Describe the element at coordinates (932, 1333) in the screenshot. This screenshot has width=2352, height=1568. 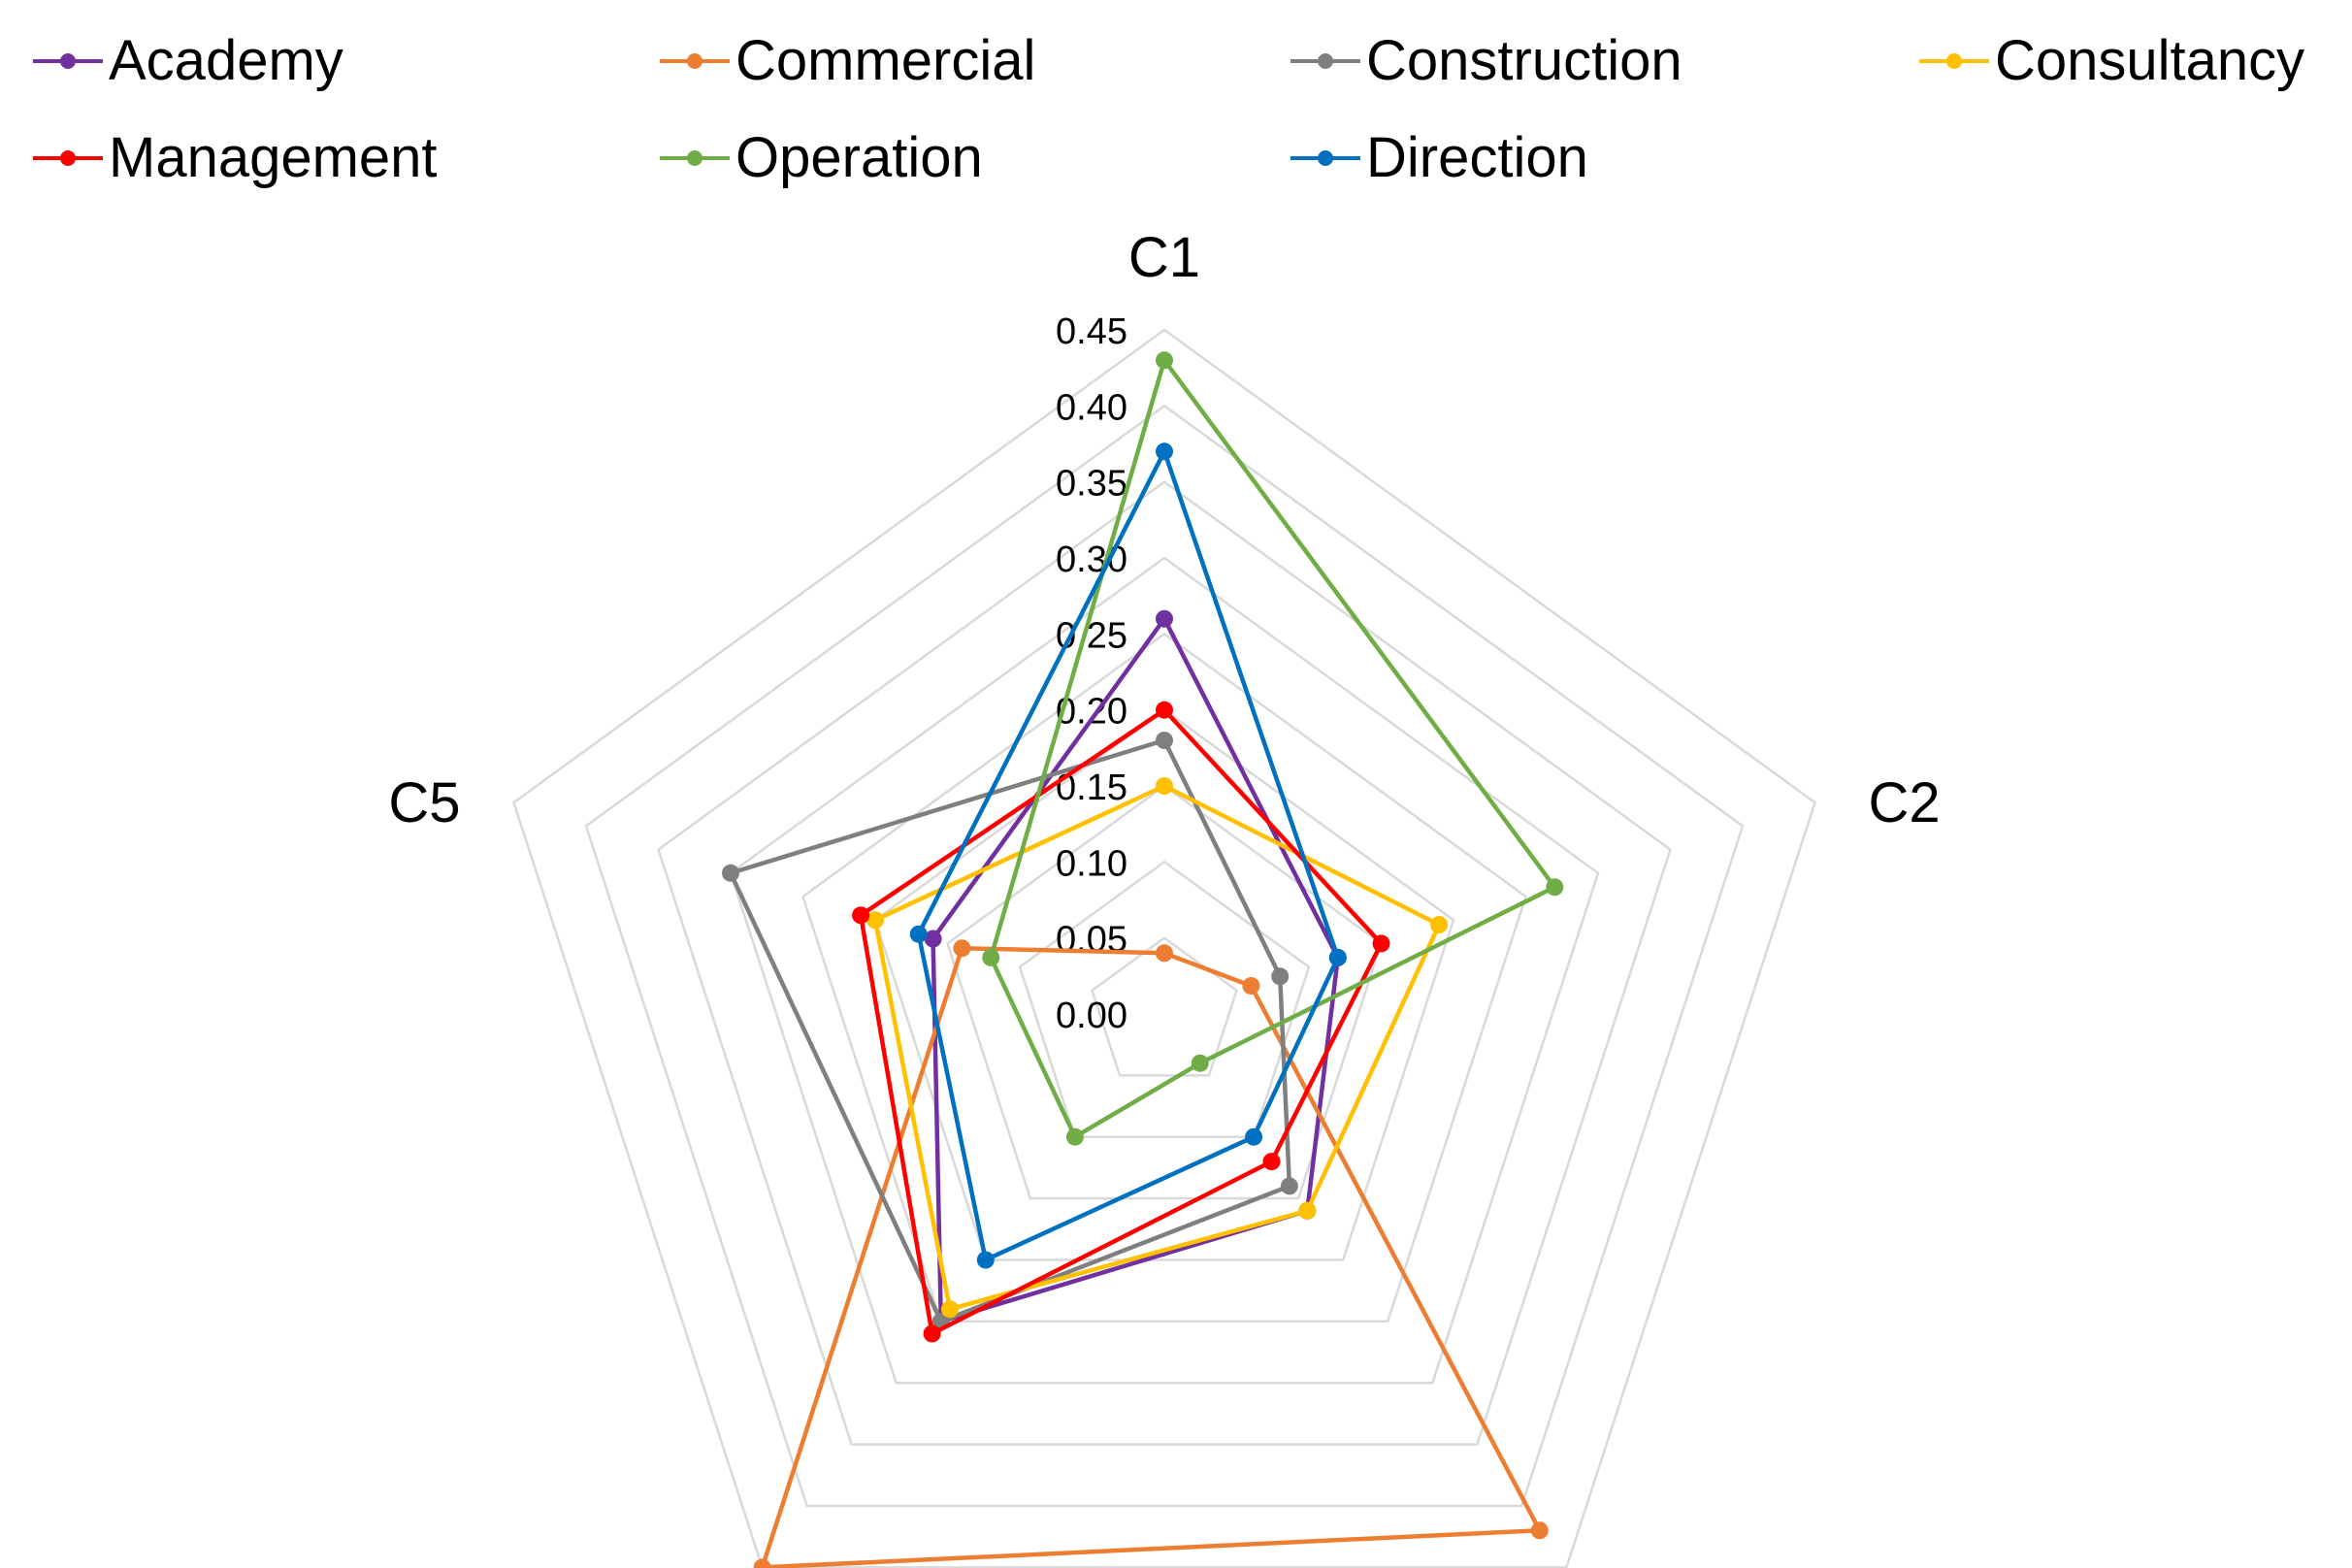
I see `data-point-management-c4` at that location.